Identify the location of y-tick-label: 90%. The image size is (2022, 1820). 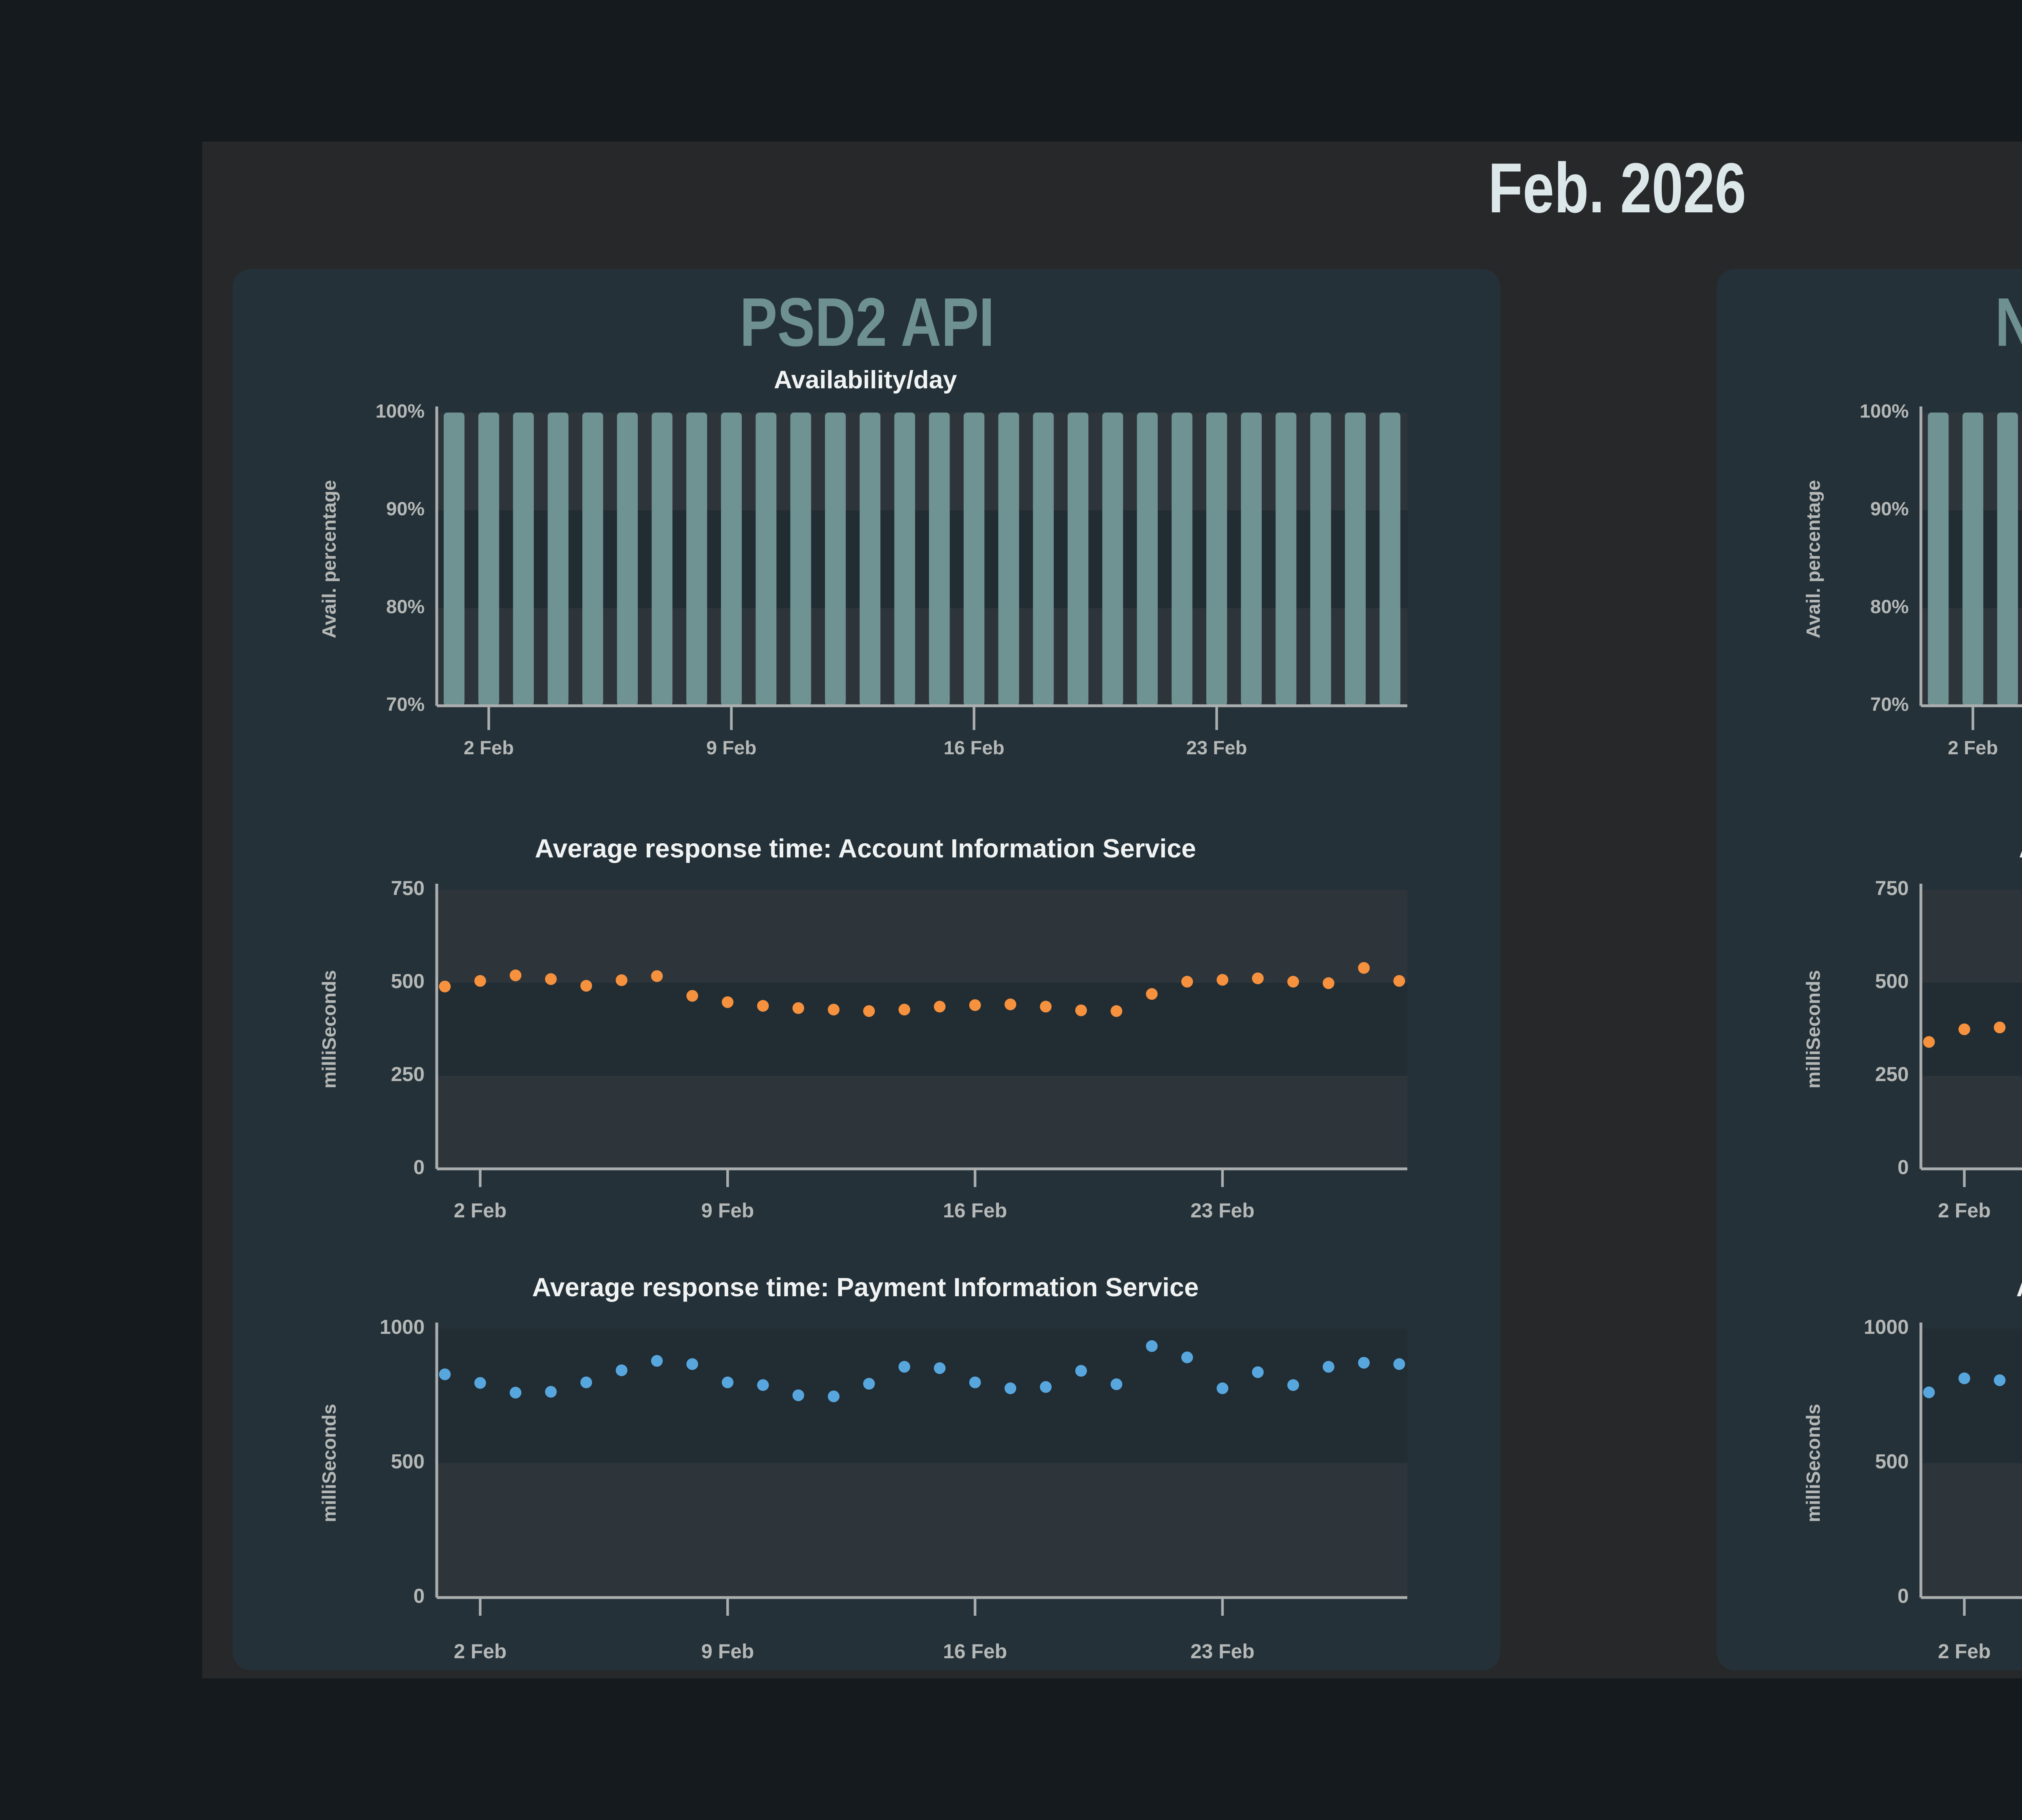
(405, 509).